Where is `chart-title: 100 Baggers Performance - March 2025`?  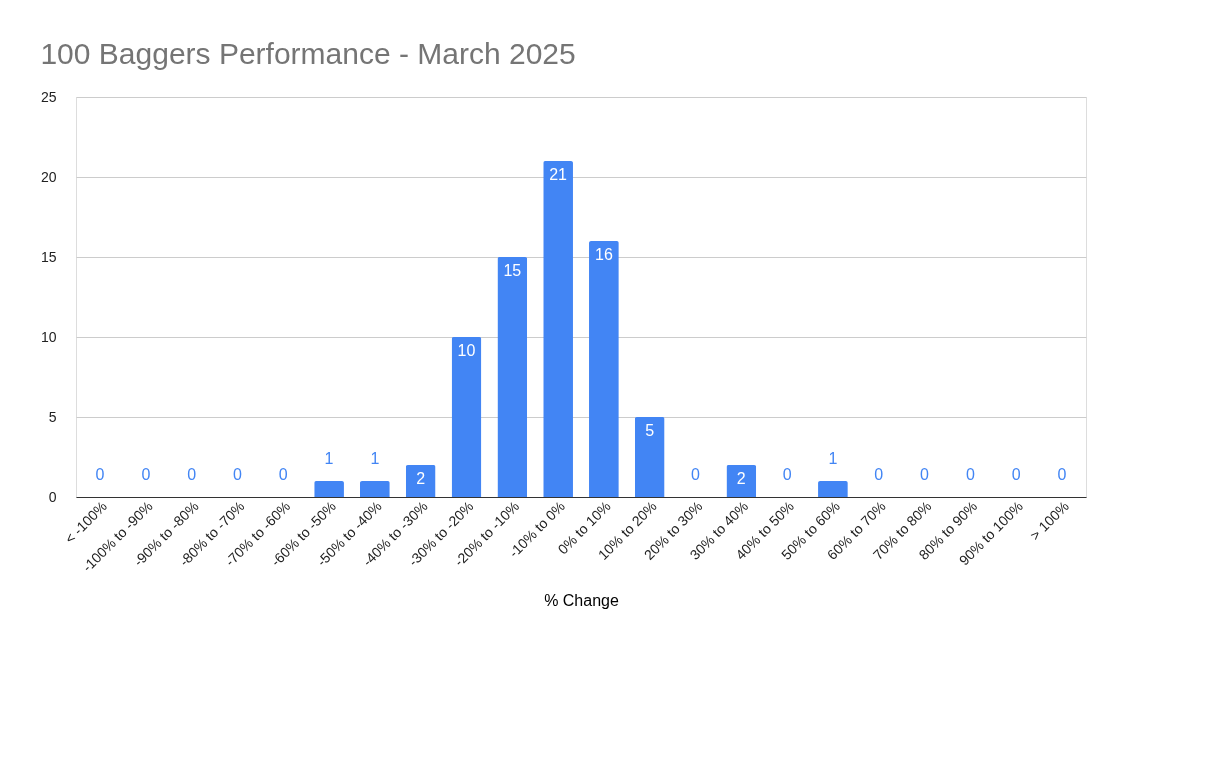 chart-title: 100 Baggers Performance - March 2025 is located at coordinates (308, 53).